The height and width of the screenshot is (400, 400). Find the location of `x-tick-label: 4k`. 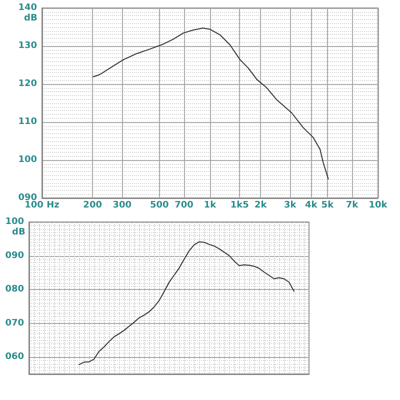

x-tick-label: 4k is located at coordinates (311, 205).